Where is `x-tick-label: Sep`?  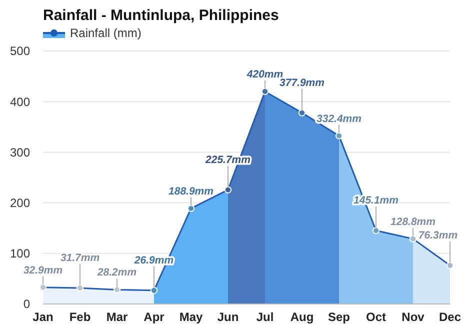
x-tick-label: Sep is located at coordinates (339, 317).